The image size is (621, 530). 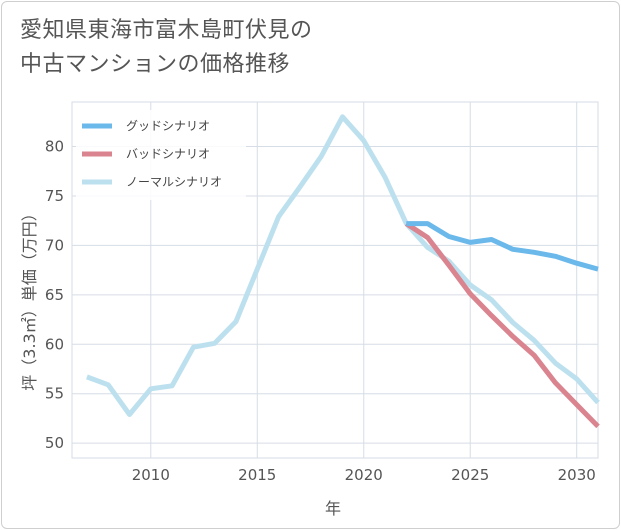 What do you see at coordinates (151, 475) in the screenshot?
I see `x-tick-label: 2010` at bounding box center [151, 475].